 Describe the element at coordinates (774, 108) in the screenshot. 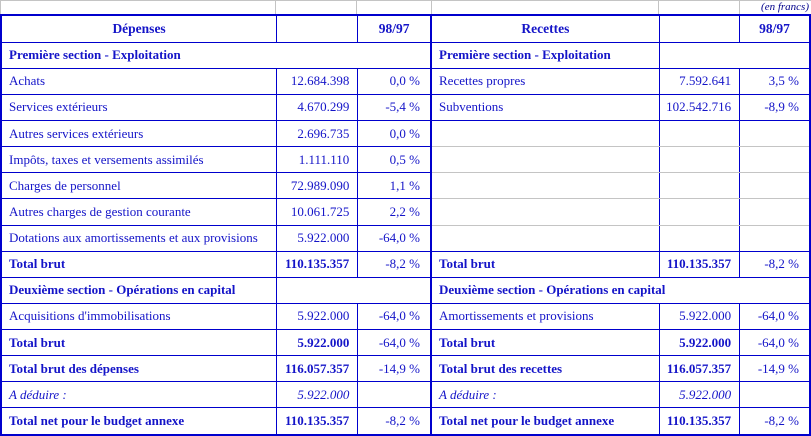

I see `row-pct: -8,9 %` at that location.